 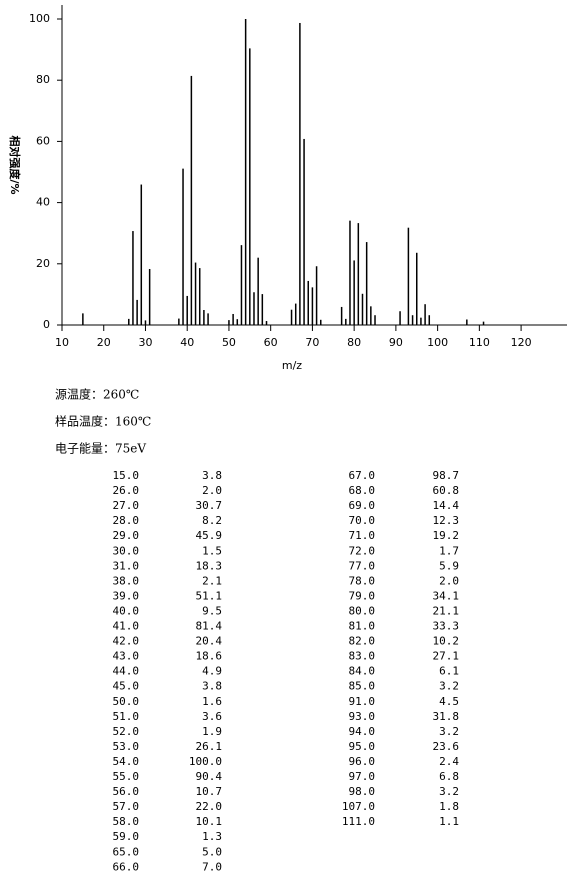 I want to click on table-intensity: 2.0, so click(x=449, y=580).